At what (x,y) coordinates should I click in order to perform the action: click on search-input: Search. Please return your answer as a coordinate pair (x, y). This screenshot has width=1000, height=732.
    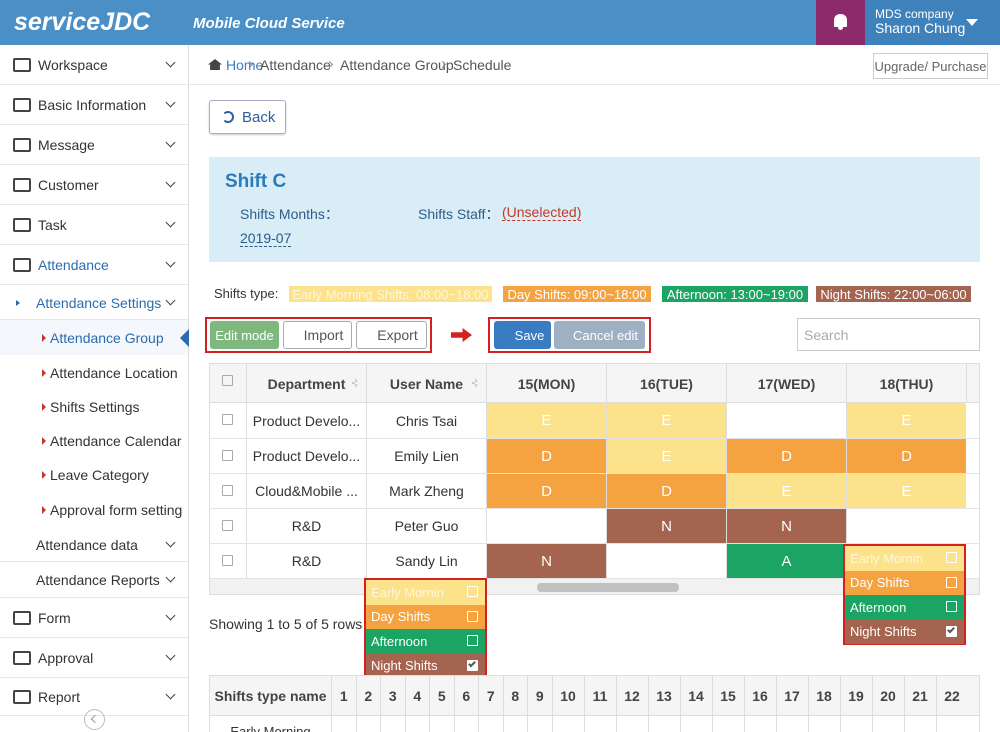
    Looking at the image, I should click on (888, 334).